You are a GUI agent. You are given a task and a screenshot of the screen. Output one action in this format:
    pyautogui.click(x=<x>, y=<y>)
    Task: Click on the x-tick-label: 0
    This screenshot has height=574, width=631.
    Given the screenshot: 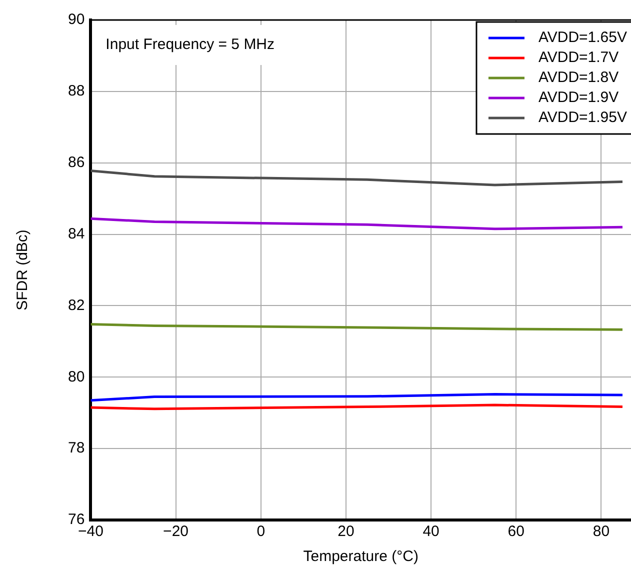 What is the action you would take?
    pyautogui.click(x=261, y=531)
    